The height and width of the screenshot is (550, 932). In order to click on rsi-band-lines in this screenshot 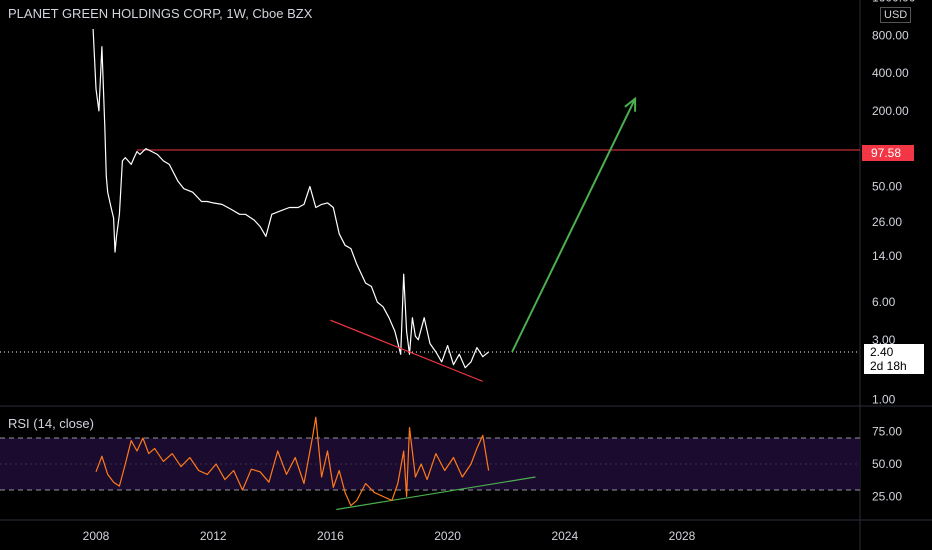, I will do `click(430, 464)`.